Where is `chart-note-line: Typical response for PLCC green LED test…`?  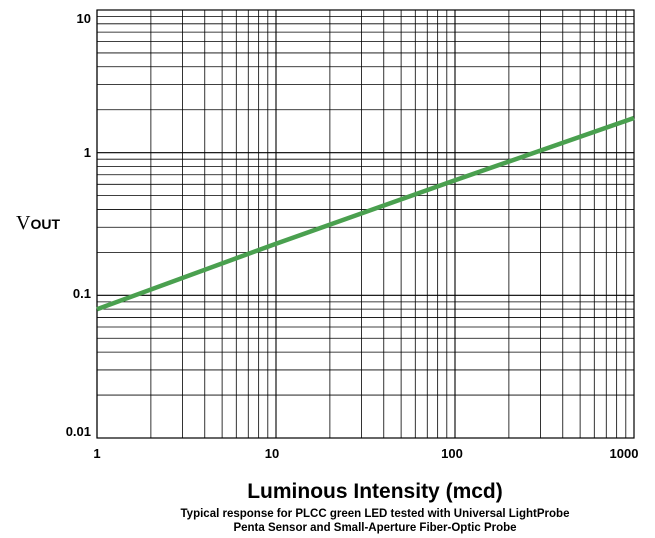
chart-note-line: Typical response for PLCC green LED test… is located at coordinates (375, 514).